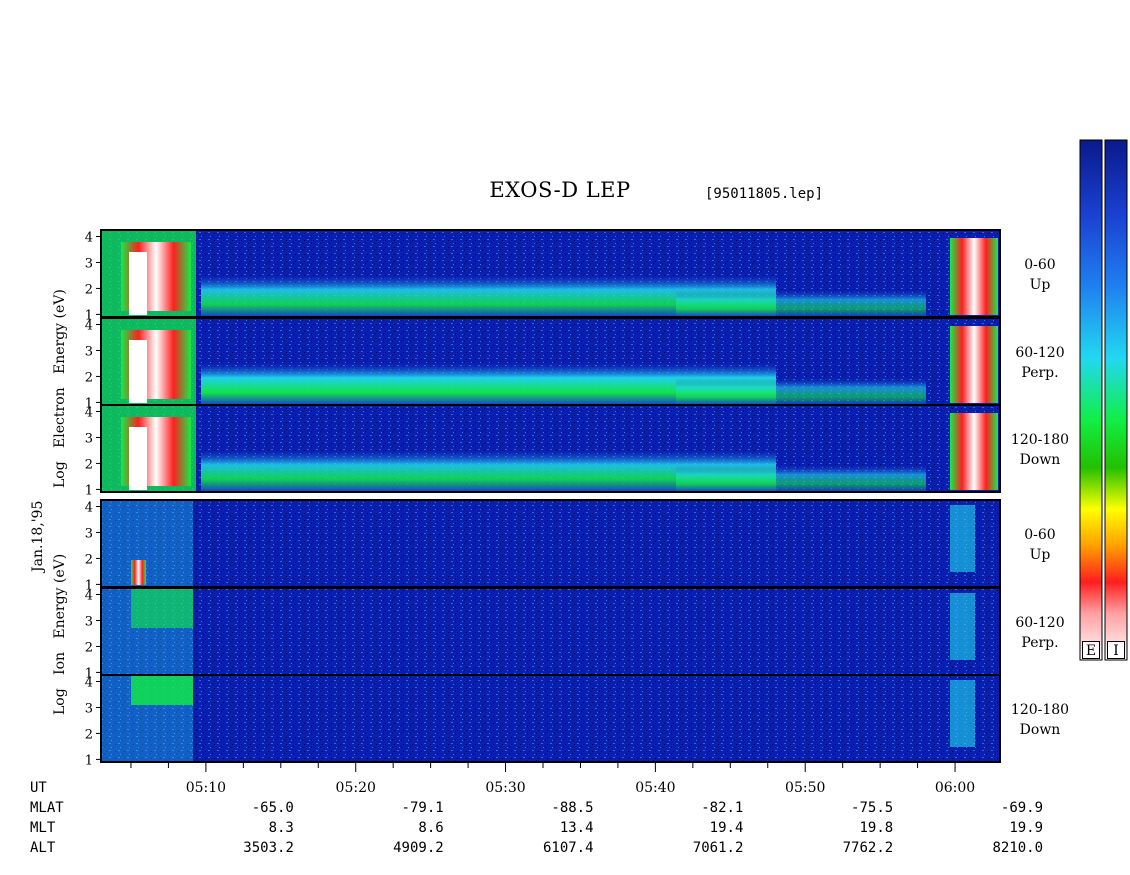 The height and width of the screenshot is (875, 1130). I want to click on time-tick-label: 05:20, so click(356, 788).